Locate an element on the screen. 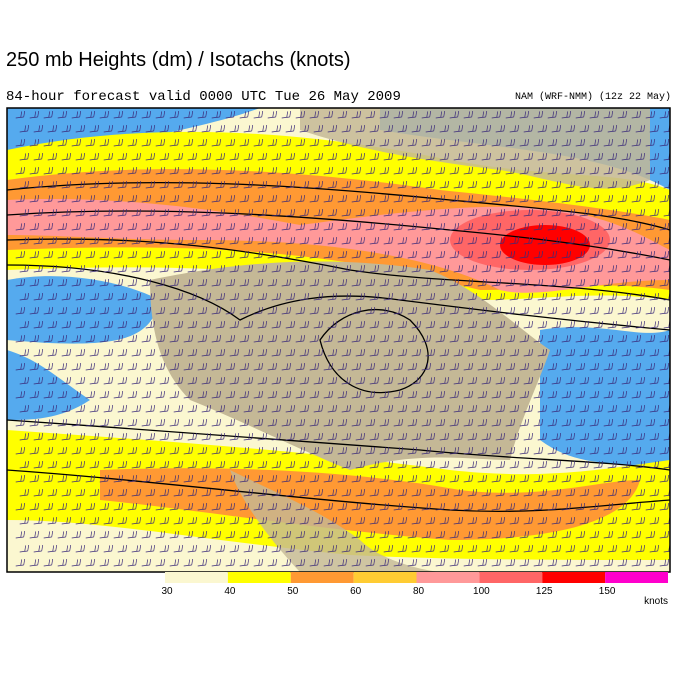 The image size is (680, 680). slow-wind-area is located at coordinates (48, 385).